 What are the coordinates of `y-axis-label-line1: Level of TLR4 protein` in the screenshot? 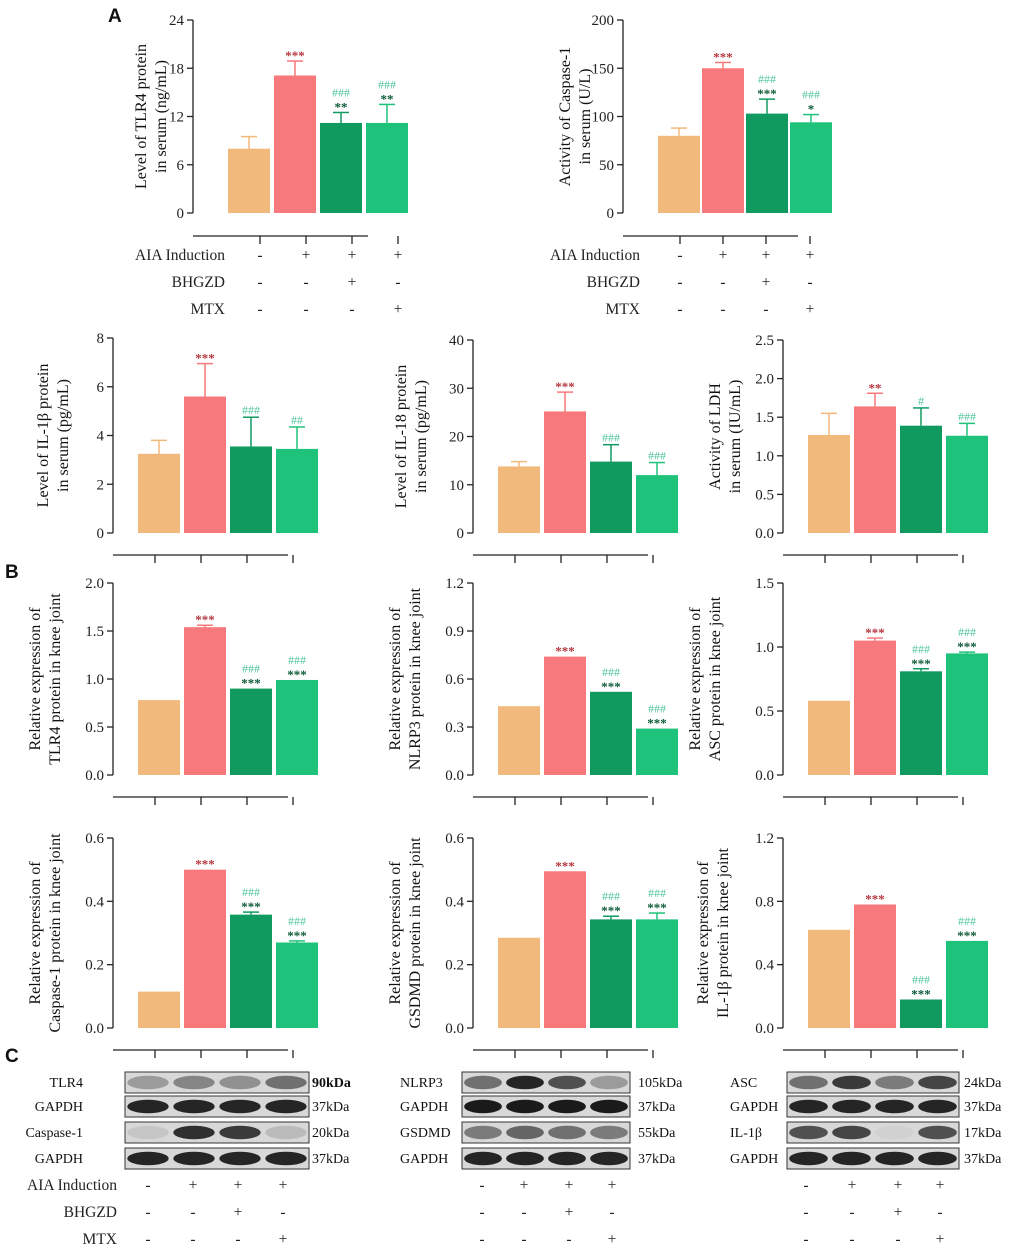 It's located at (141, 116).